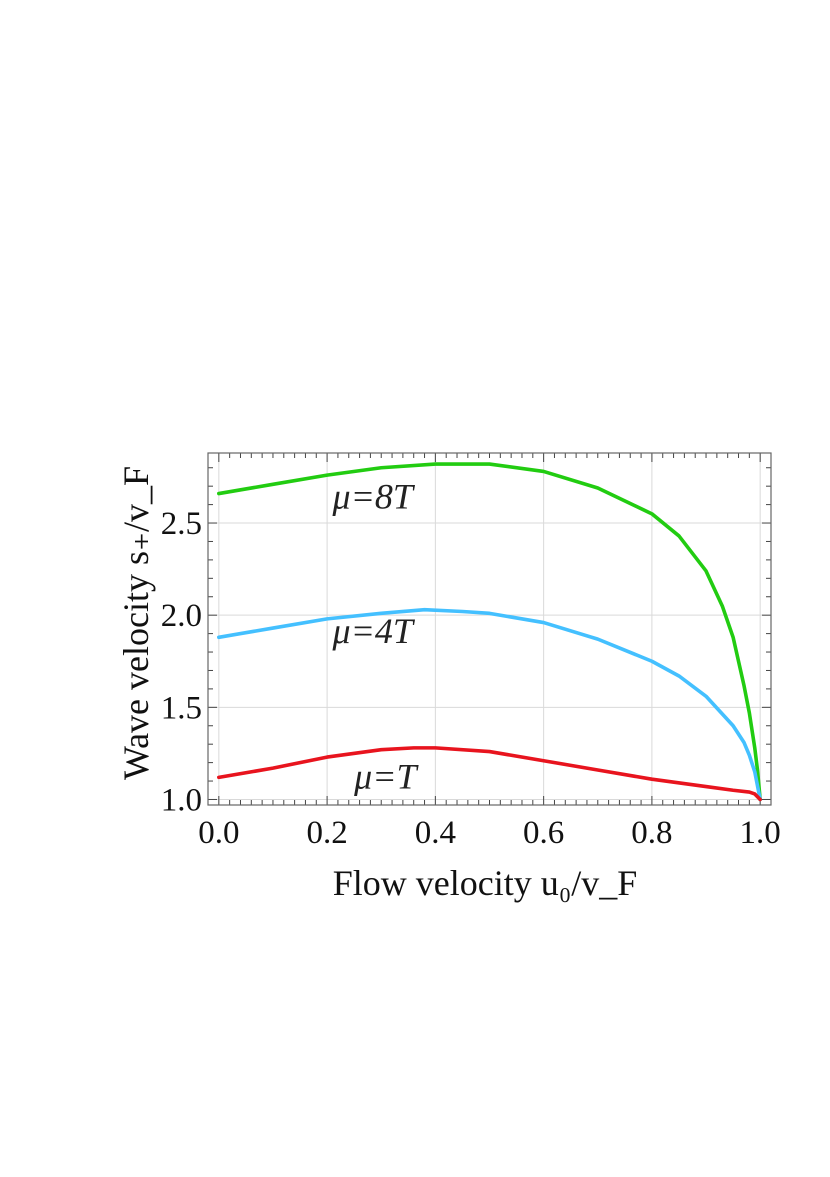 This screenshot has width=830, height=1177. Describe the element at coordinates (218, 833) in the screenshot. I see `x-tick-label-0: 0.0` at that location.